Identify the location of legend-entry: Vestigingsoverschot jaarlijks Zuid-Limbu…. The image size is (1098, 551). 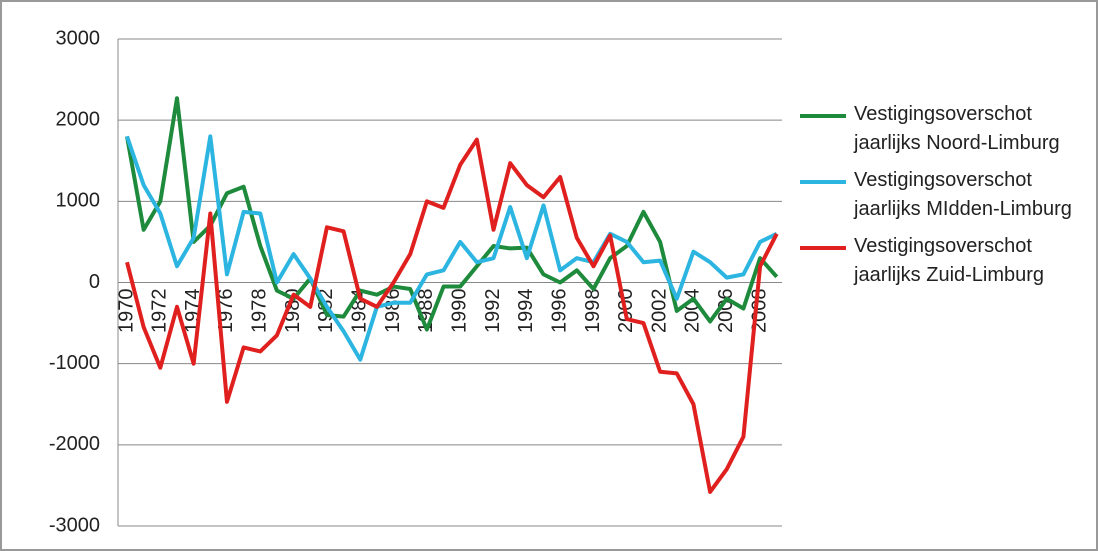
(945, 261).